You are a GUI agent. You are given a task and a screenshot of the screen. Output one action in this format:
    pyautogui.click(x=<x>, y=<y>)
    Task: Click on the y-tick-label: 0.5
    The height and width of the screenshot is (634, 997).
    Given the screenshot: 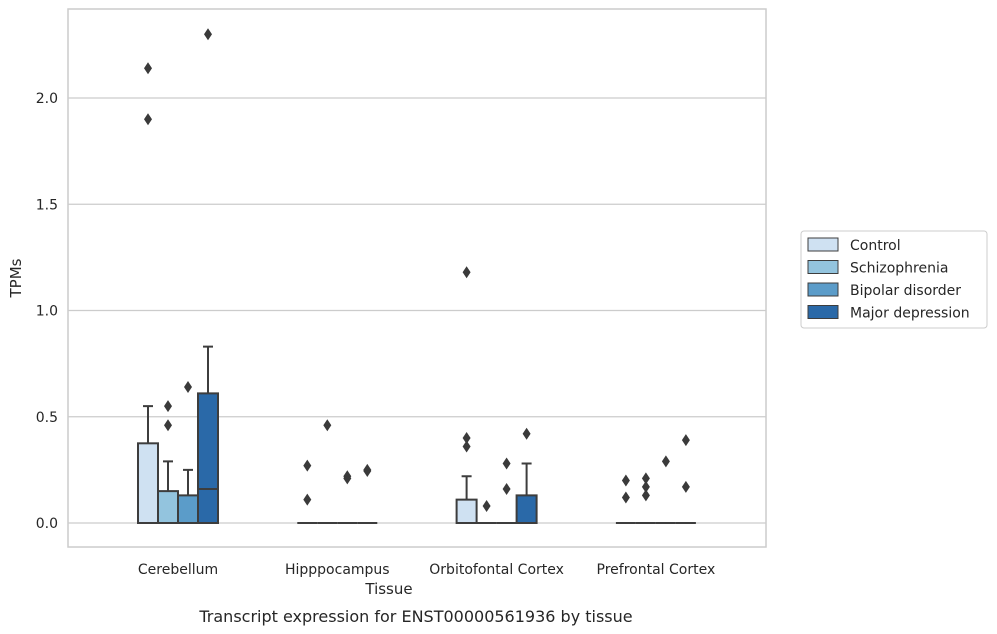 What is the action you would take?
    pyautogui.click(x=47, y=418)
    